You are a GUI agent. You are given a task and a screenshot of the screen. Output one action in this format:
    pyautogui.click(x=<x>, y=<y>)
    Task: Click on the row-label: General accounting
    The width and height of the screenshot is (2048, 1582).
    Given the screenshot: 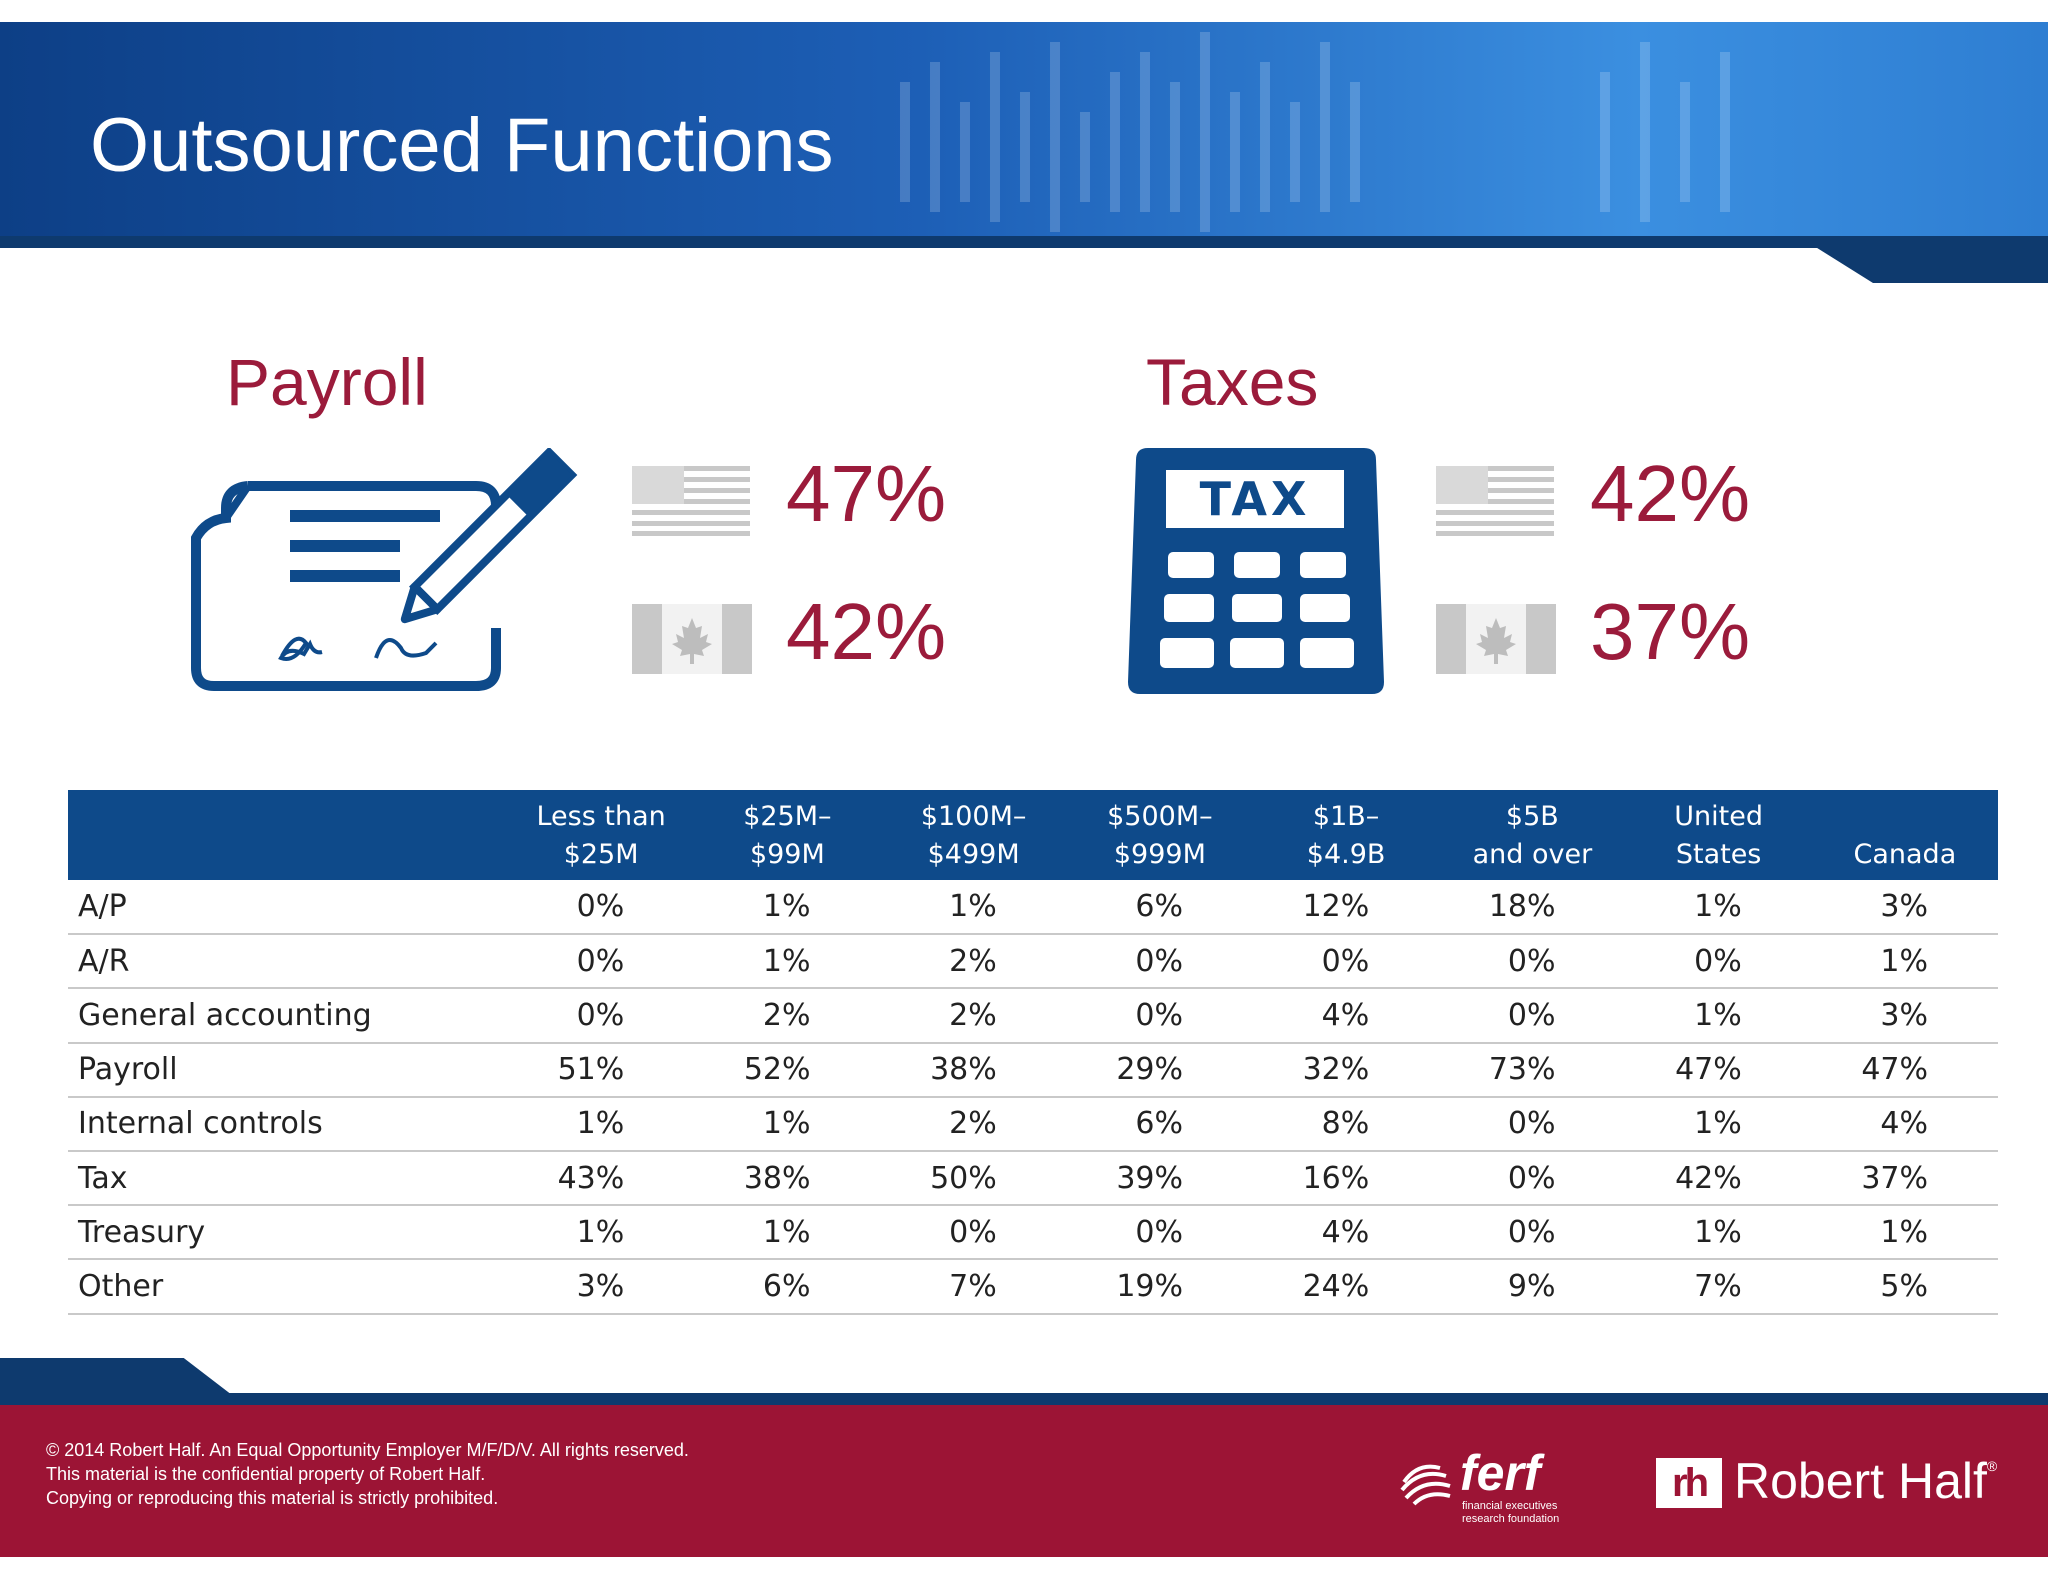 What is the action you would take?
    pyautogui.click(x=288, y=1016)
    